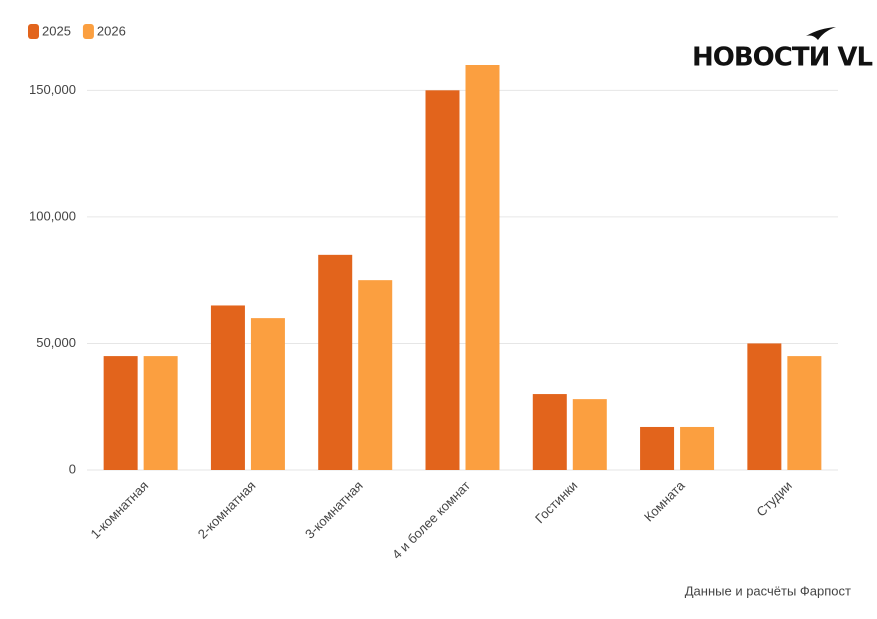  What do you see at coordinates (52, 89) in the screenshot?
I see `y-tick-label: 150,000` at bounding box center [52, 89].